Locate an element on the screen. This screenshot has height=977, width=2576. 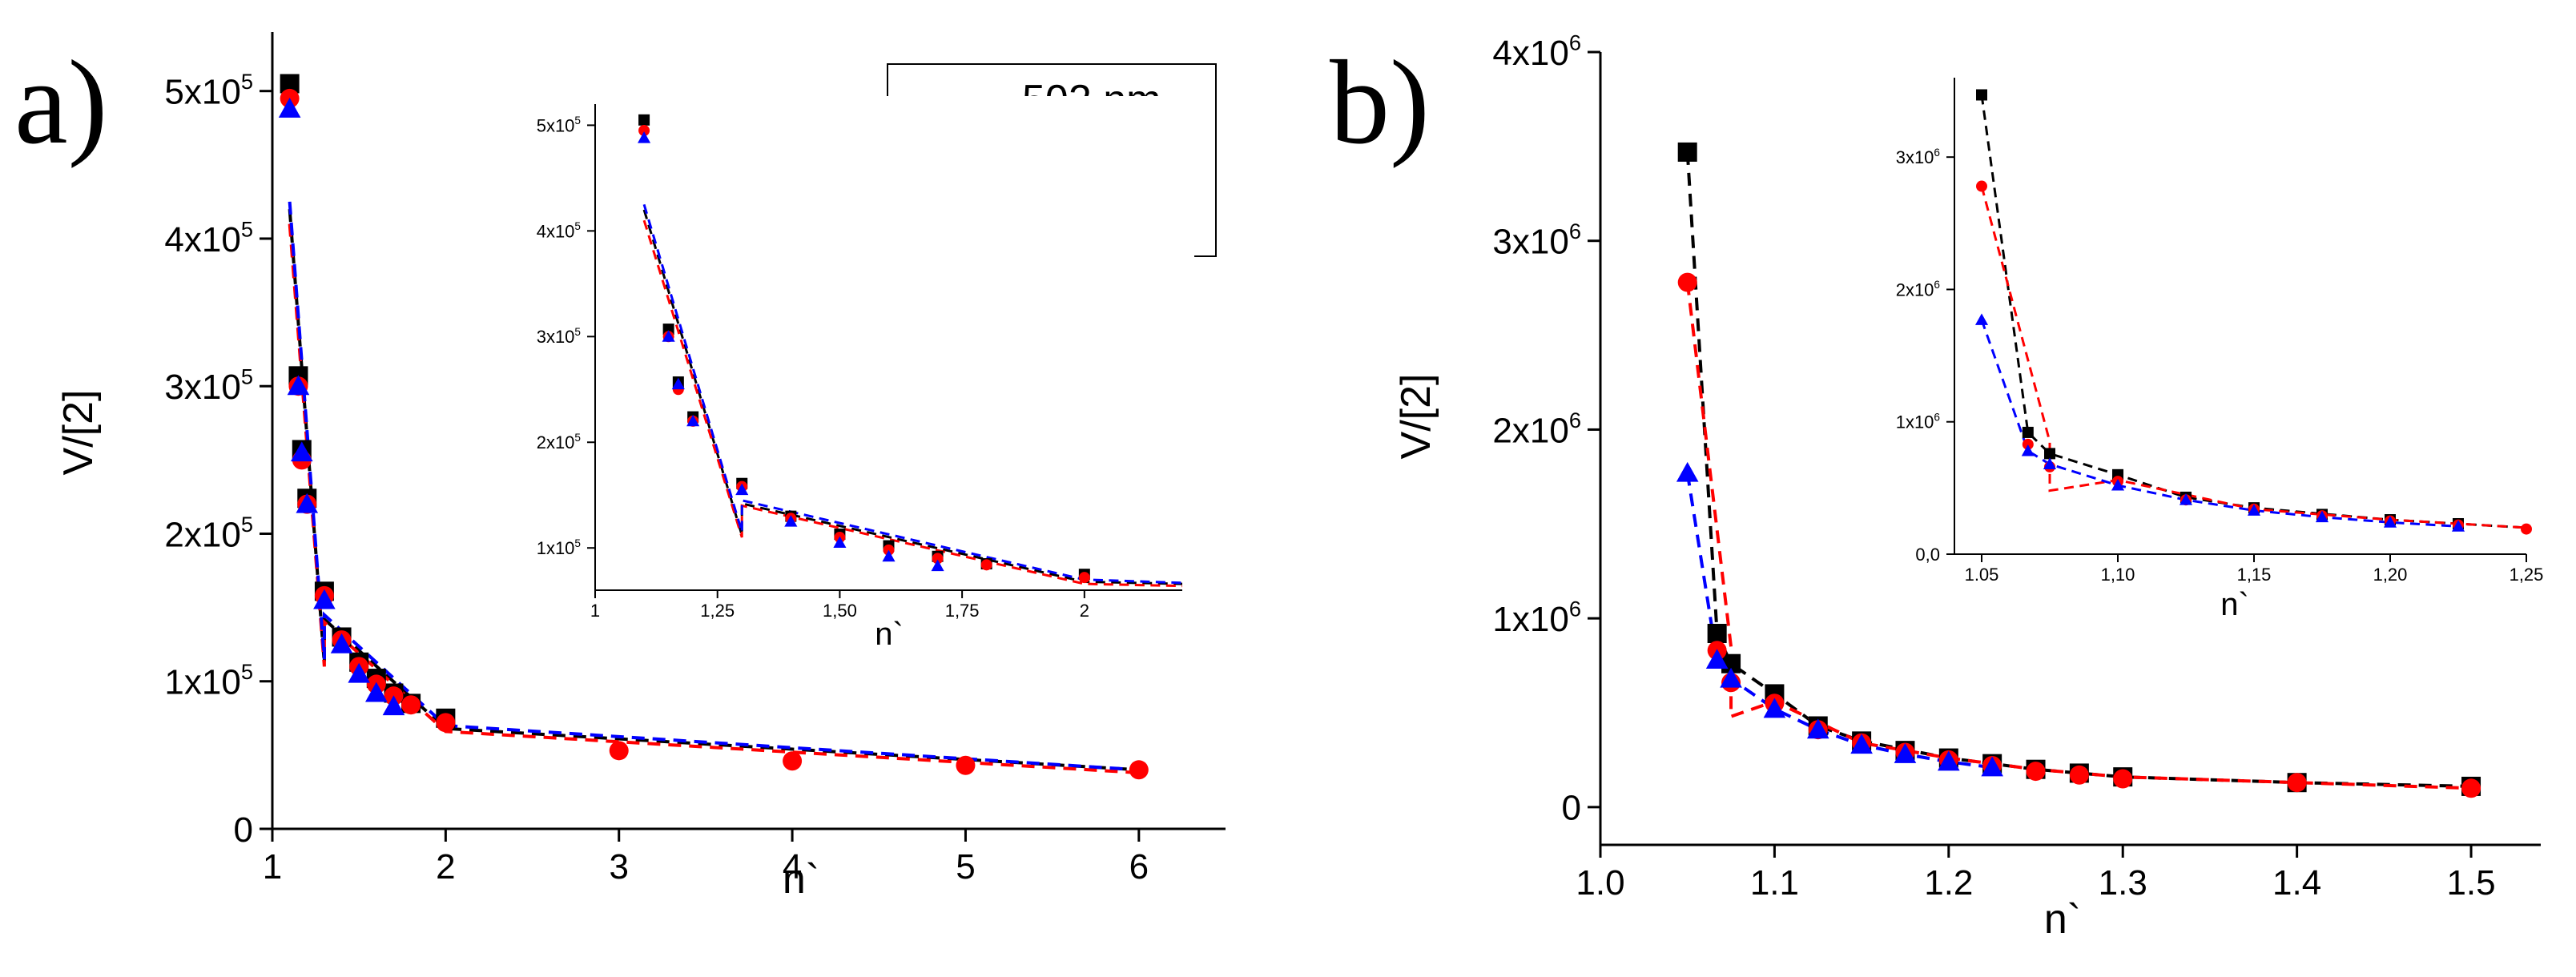
b-main-y-axis-label: V/[2] is located at coordinates (1416, 417).